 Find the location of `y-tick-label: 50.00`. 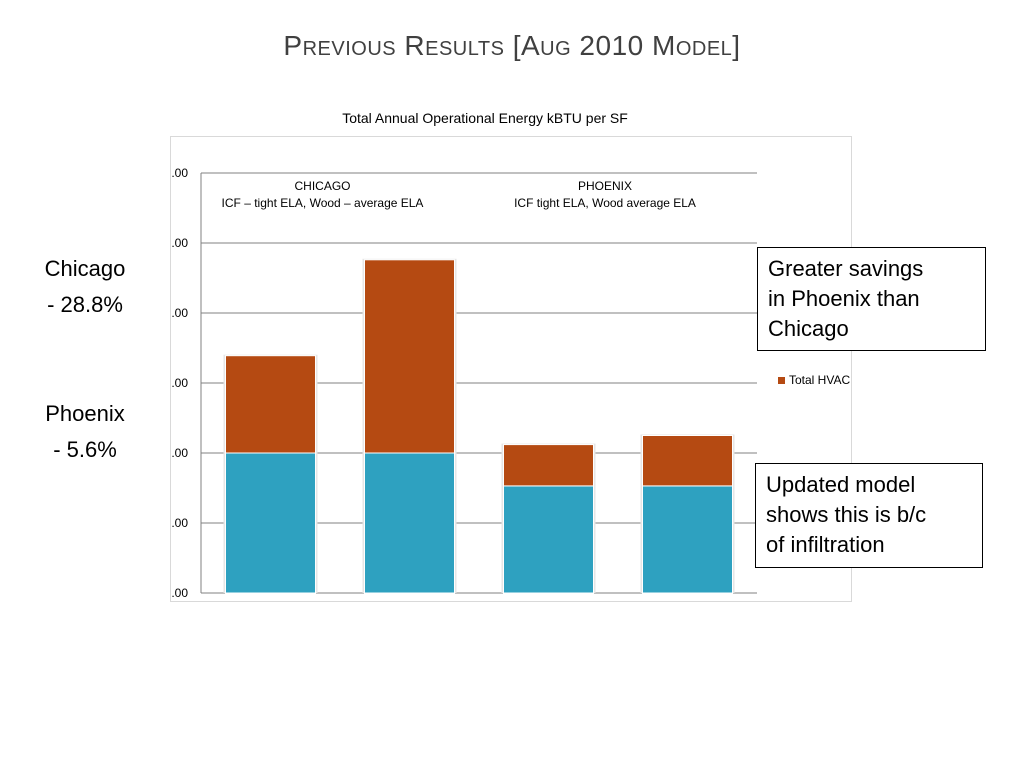

y-tick-label: 50.00 is located at coordinates (179, 243).